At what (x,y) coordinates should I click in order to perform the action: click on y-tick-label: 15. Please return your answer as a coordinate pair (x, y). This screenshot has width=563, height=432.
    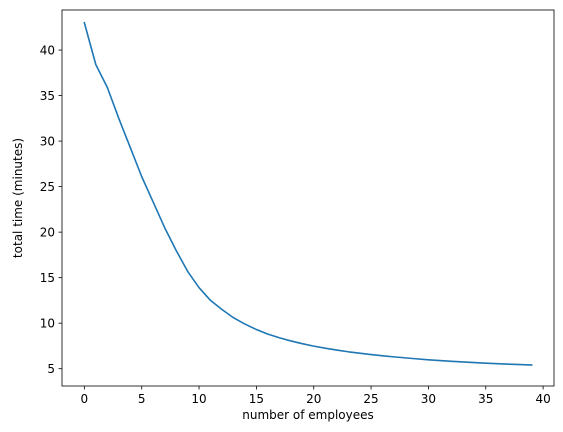
    Looking at the image, I should click on (47, 278).